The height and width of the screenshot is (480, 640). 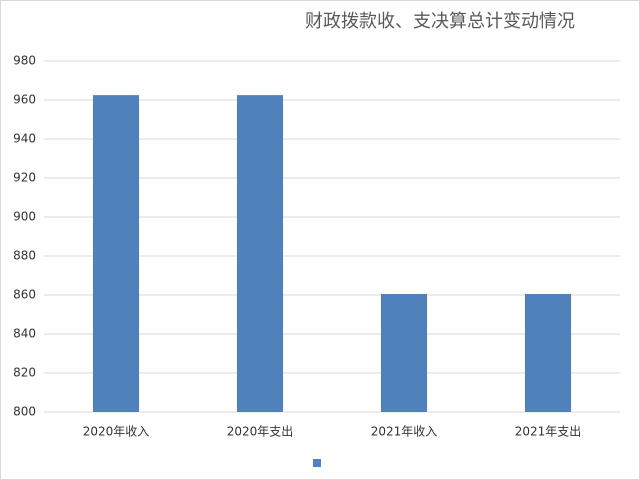 What do you see at coordinates (24, 217) in the screenshot?
I see `y-tick-label: 900` at bounding box center [24, 217].